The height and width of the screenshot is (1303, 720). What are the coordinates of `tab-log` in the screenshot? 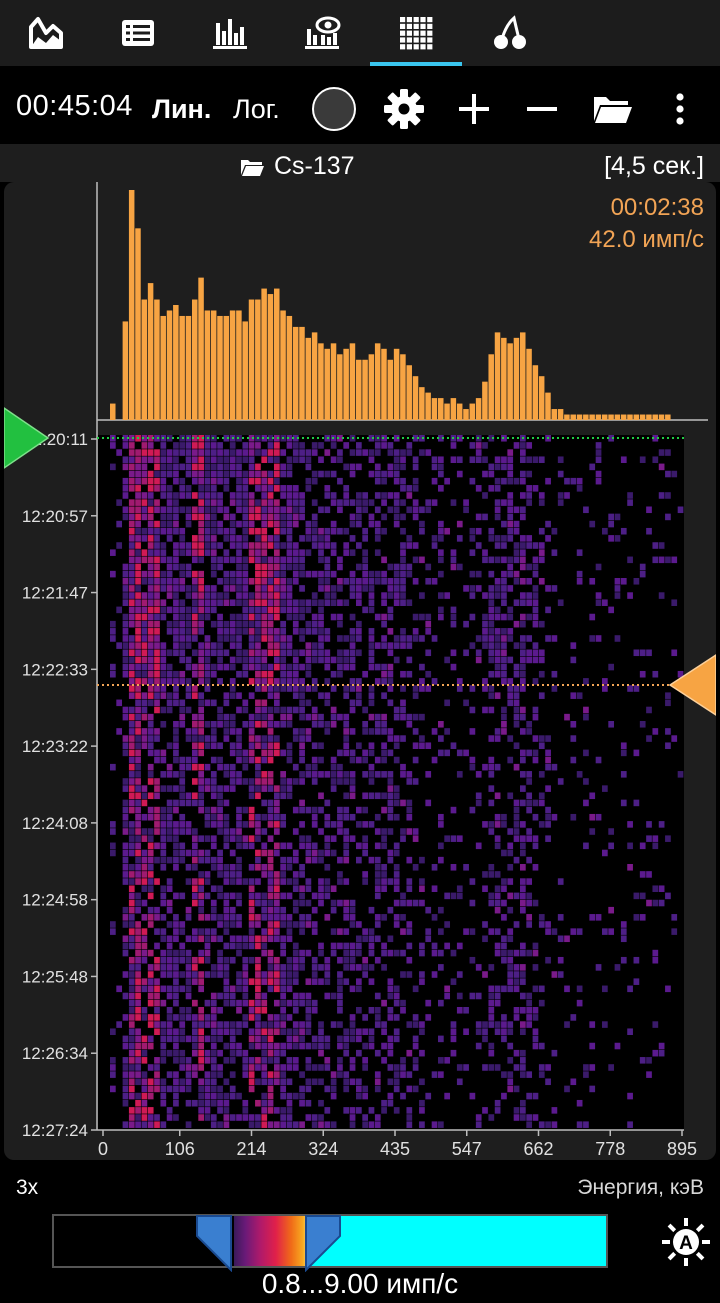 It's located at (138, 33).